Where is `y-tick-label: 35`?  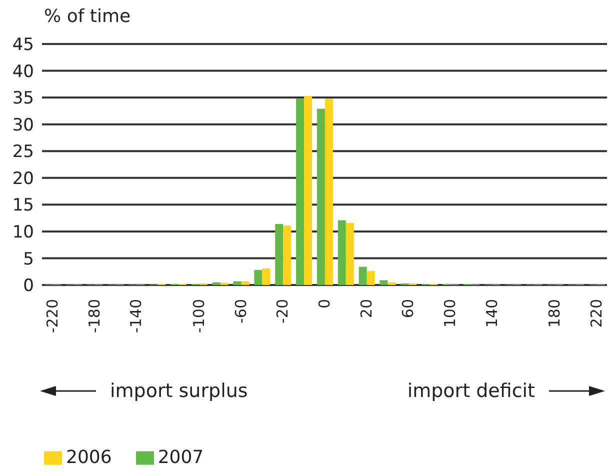
y-tick-label: 35 is located at coordinates (23, 98).